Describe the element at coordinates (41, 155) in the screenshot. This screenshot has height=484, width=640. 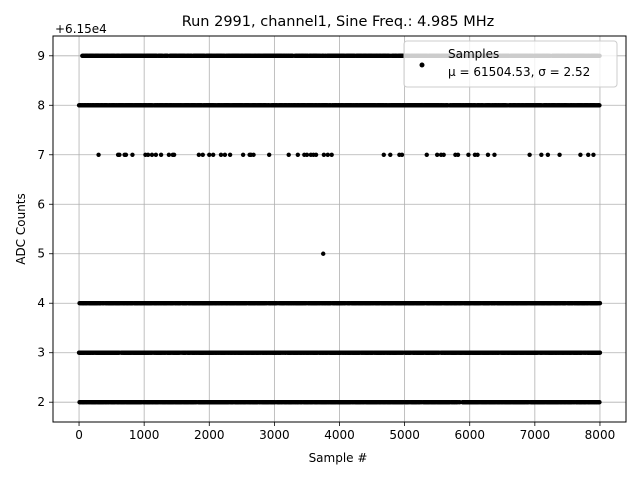
I see `y-tick-label: 7` at that location.